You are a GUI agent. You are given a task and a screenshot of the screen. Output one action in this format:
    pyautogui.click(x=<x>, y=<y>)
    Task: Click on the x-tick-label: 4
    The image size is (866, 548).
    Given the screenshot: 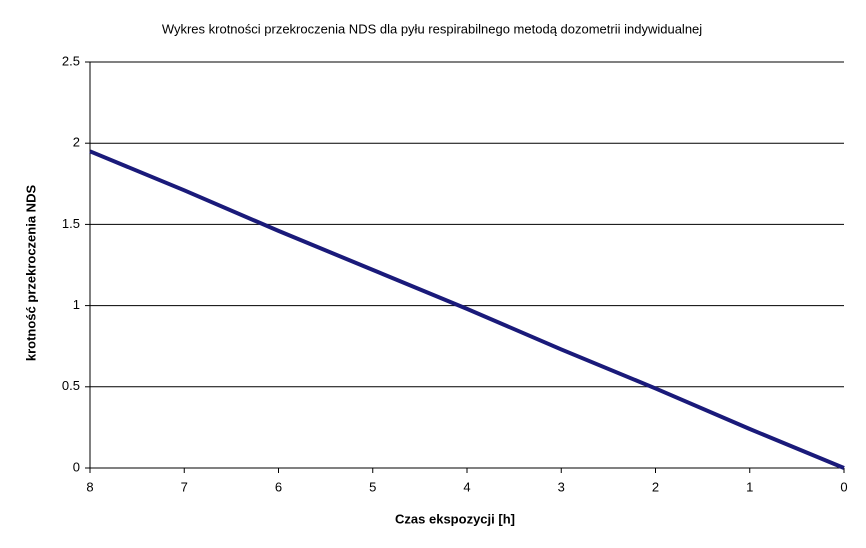 What is the action you would take?
    pyautogui.click(x=466, y=486)
    